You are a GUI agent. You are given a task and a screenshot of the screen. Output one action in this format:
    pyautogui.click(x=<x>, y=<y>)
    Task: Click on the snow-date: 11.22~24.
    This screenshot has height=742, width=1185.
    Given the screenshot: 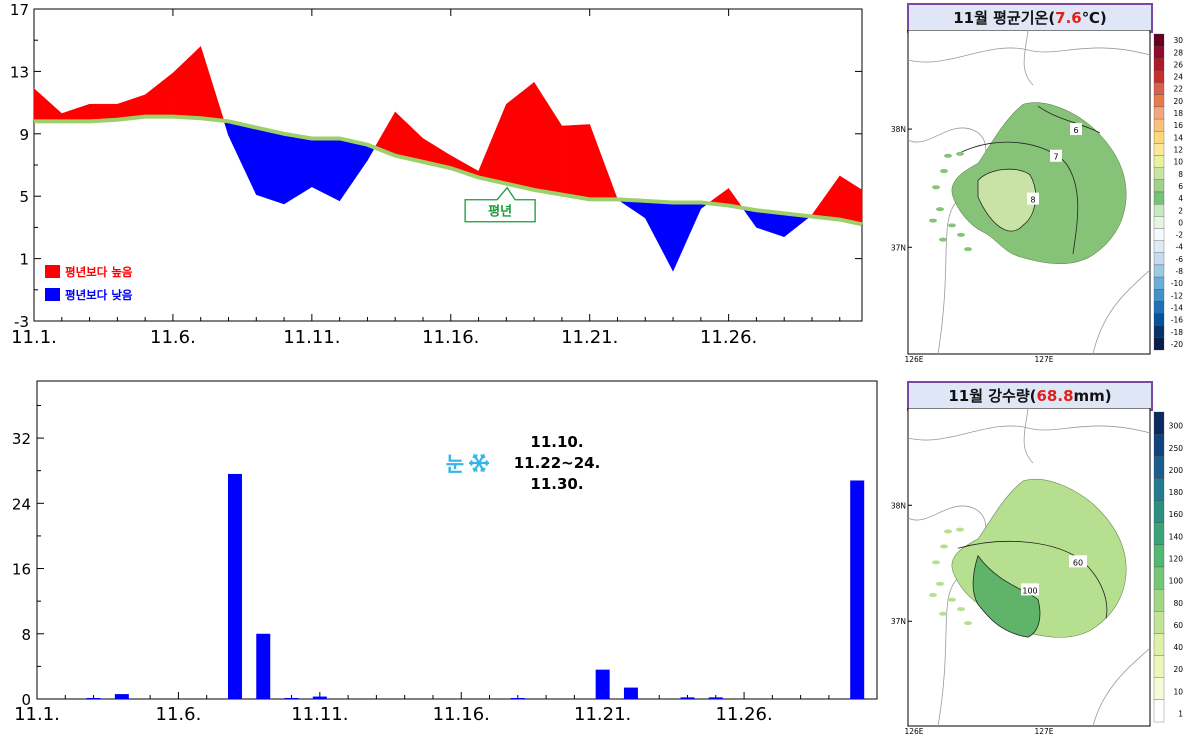 What is the action you would take?
    pyautogui.click(x=557, y=463)
    